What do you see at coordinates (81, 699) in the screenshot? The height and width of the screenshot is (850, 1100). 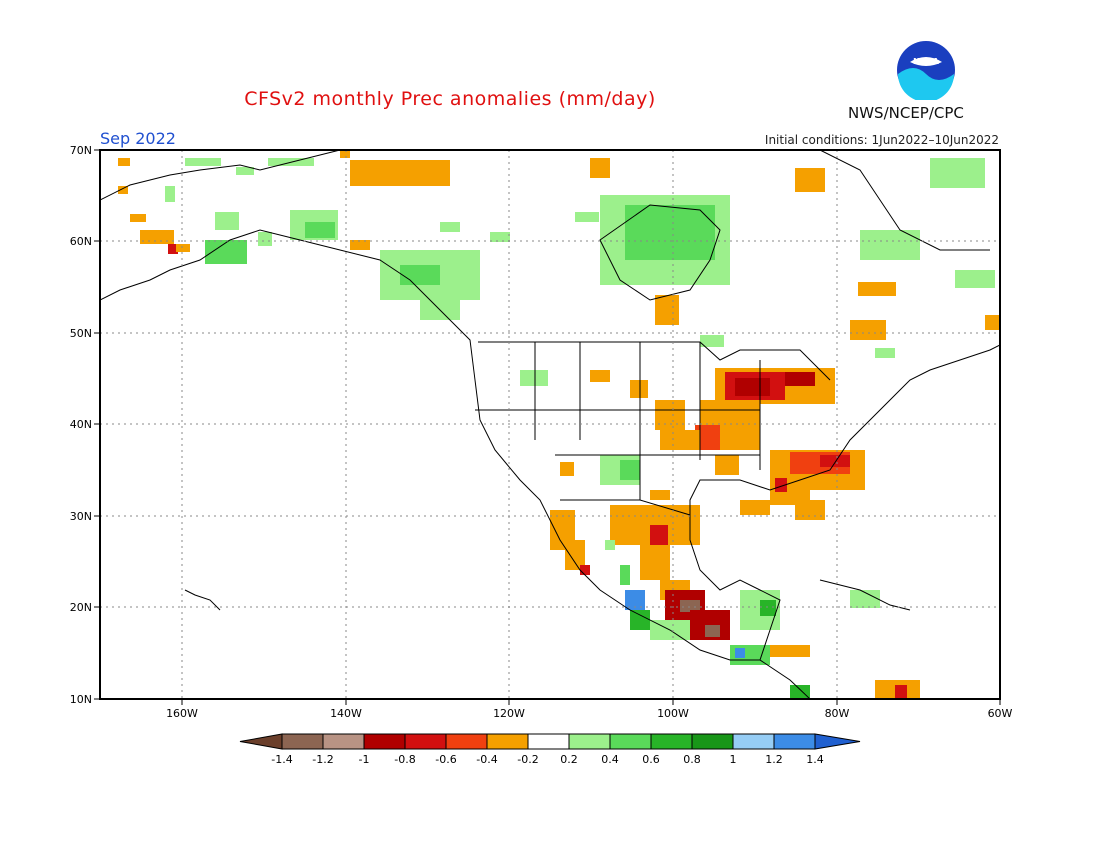 I see `latitude-label: 10N` at bounding box center [81, 699].